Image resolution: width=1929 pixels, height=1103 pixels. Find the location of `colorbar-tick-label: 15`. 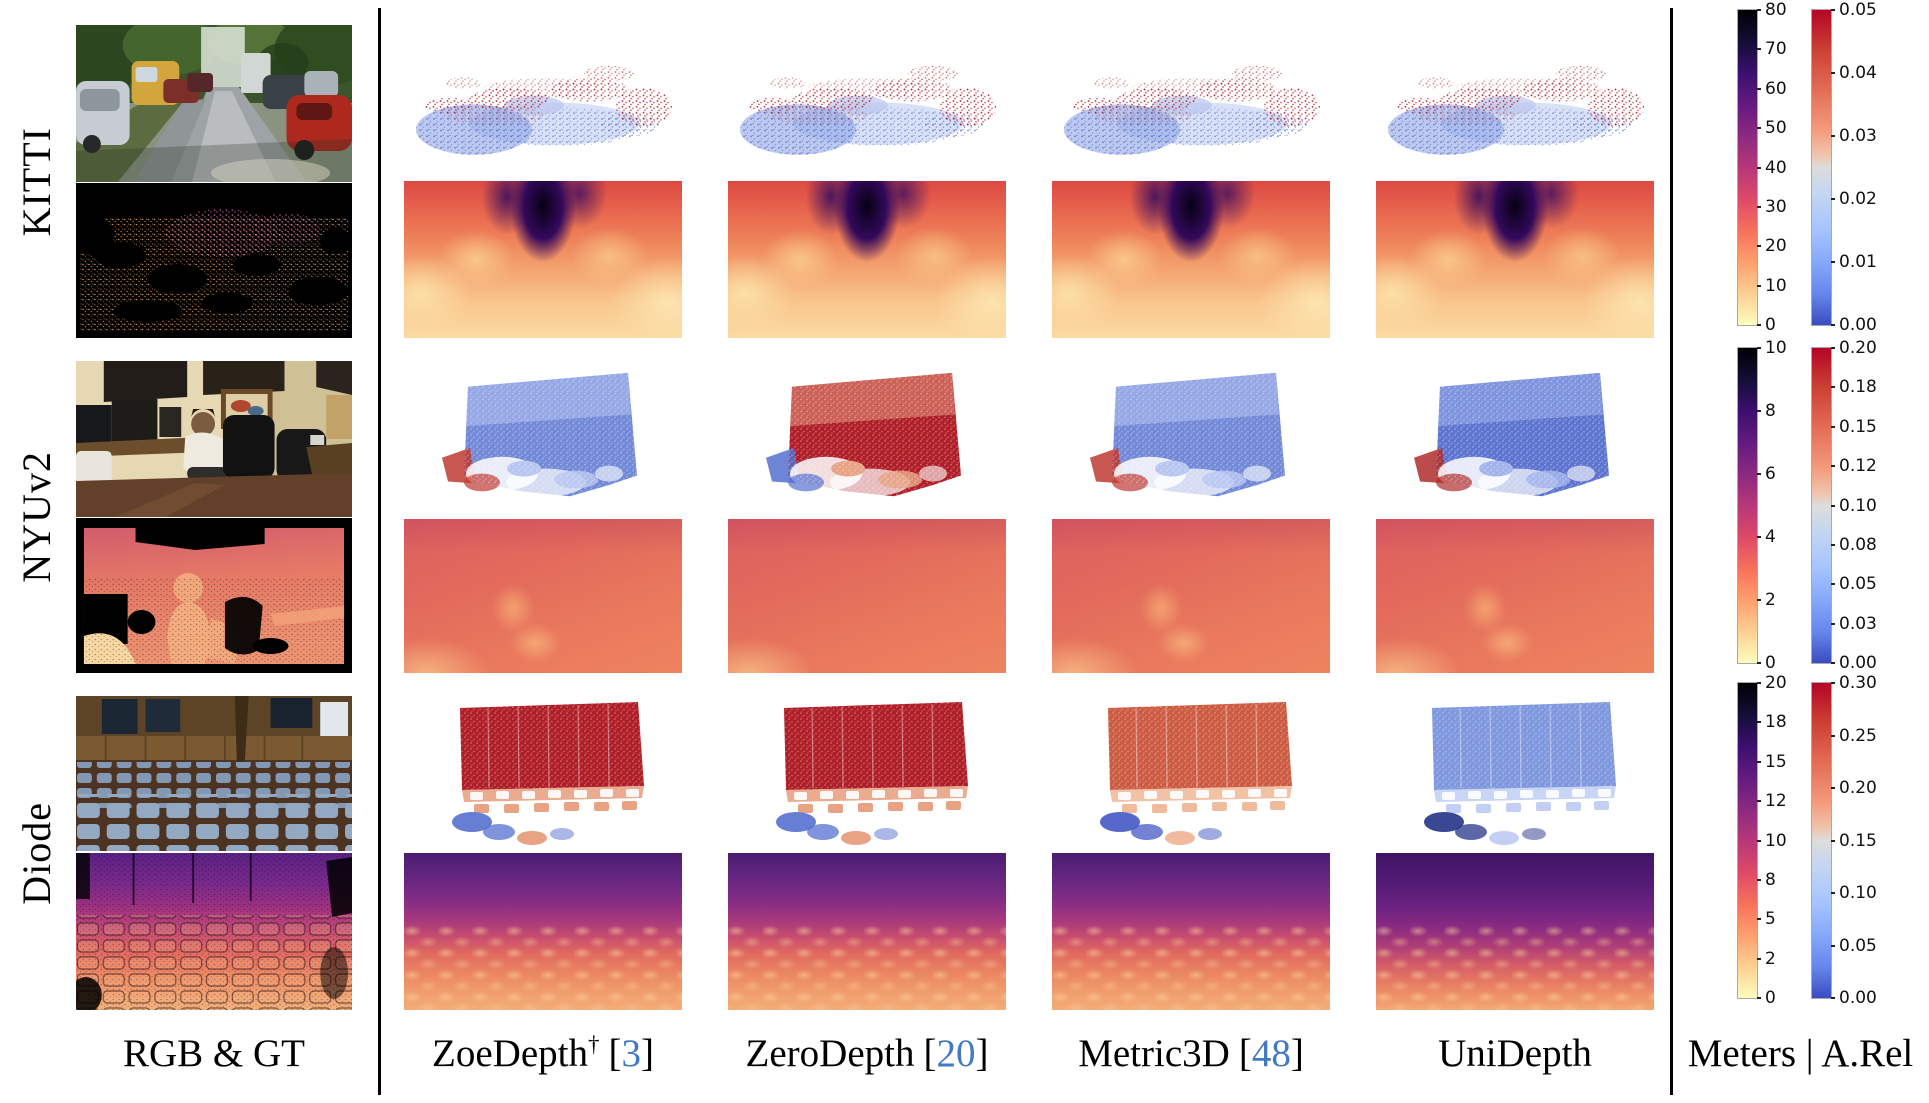

colorbar-tick-label: 15 is located at coordinates (1776, 761).